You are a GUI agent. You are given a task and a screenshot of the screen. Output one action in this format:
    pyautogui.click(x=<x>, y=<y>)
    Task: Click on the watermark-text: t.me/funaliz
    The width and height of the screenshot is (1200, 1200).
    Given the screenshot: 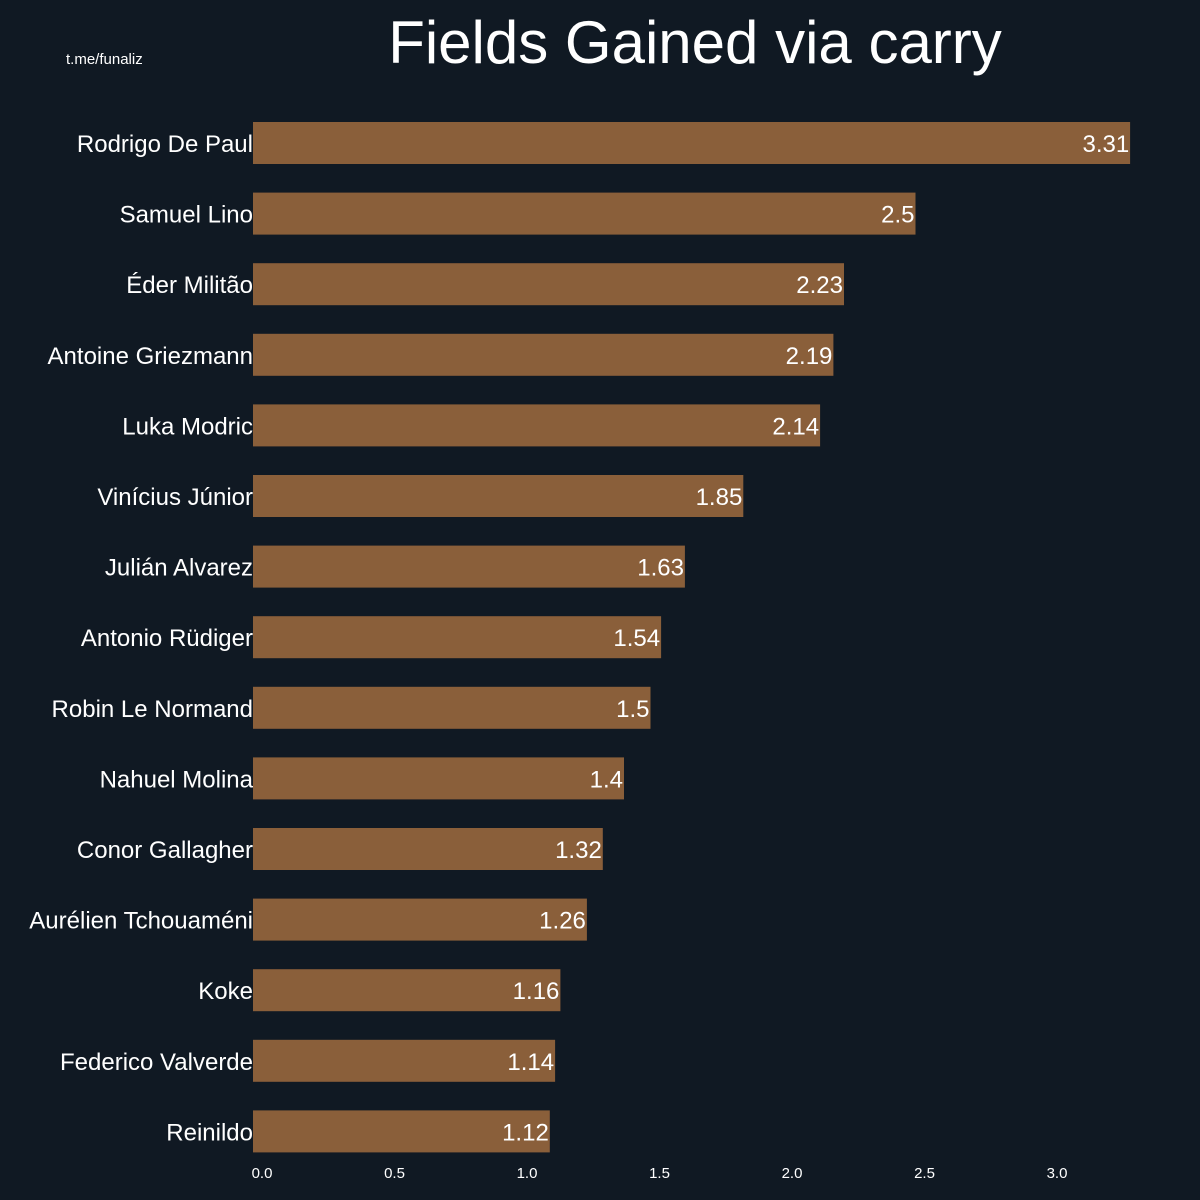 What is the action you would take?
    pyautogui.click(x=104, y=59)
    